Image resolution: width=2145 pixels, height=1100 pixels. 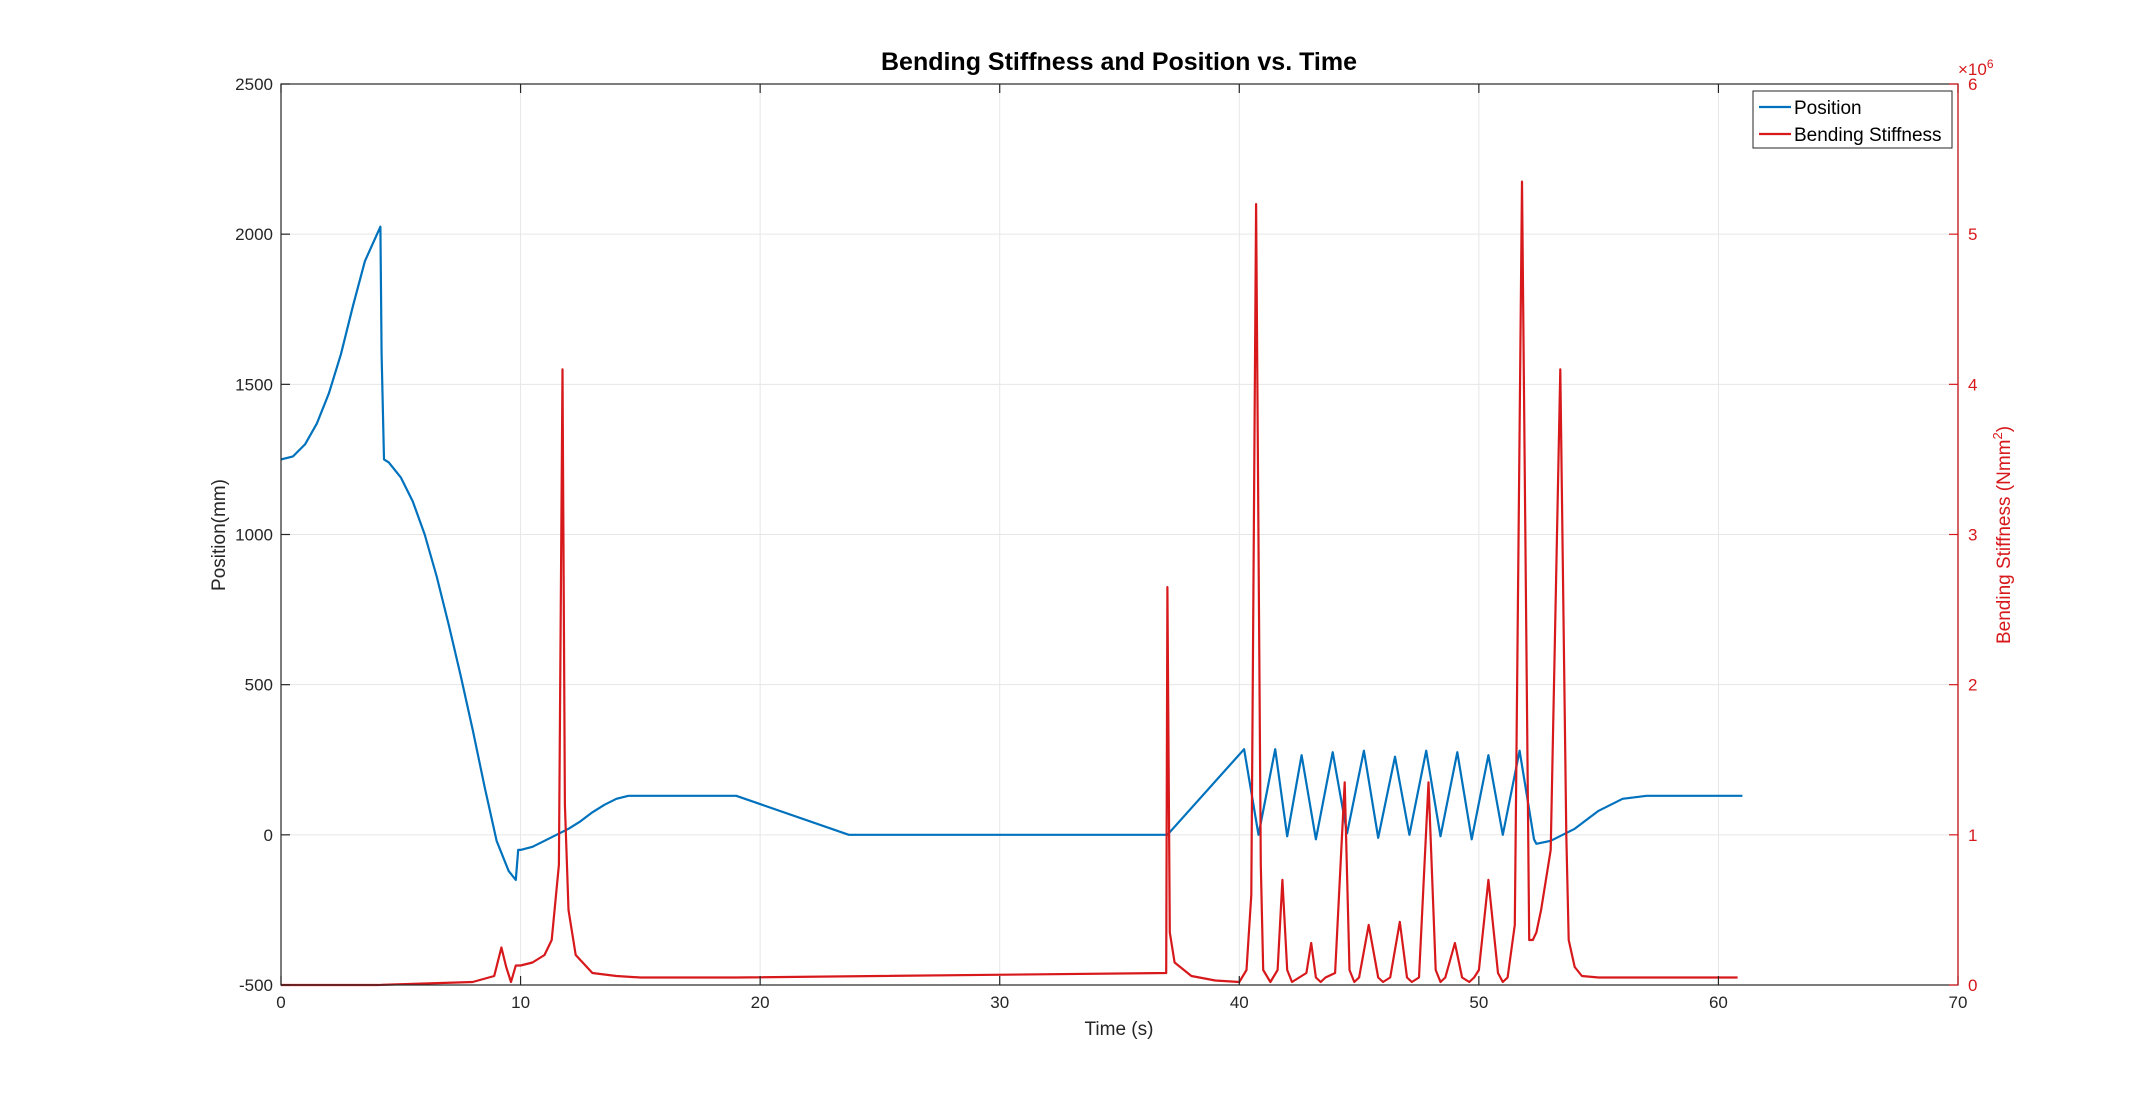 What do you see at coordinates (1718, 1002) in the screenshot?
I see `x-tick-label: 60` at bounding box center [1718, 1002].